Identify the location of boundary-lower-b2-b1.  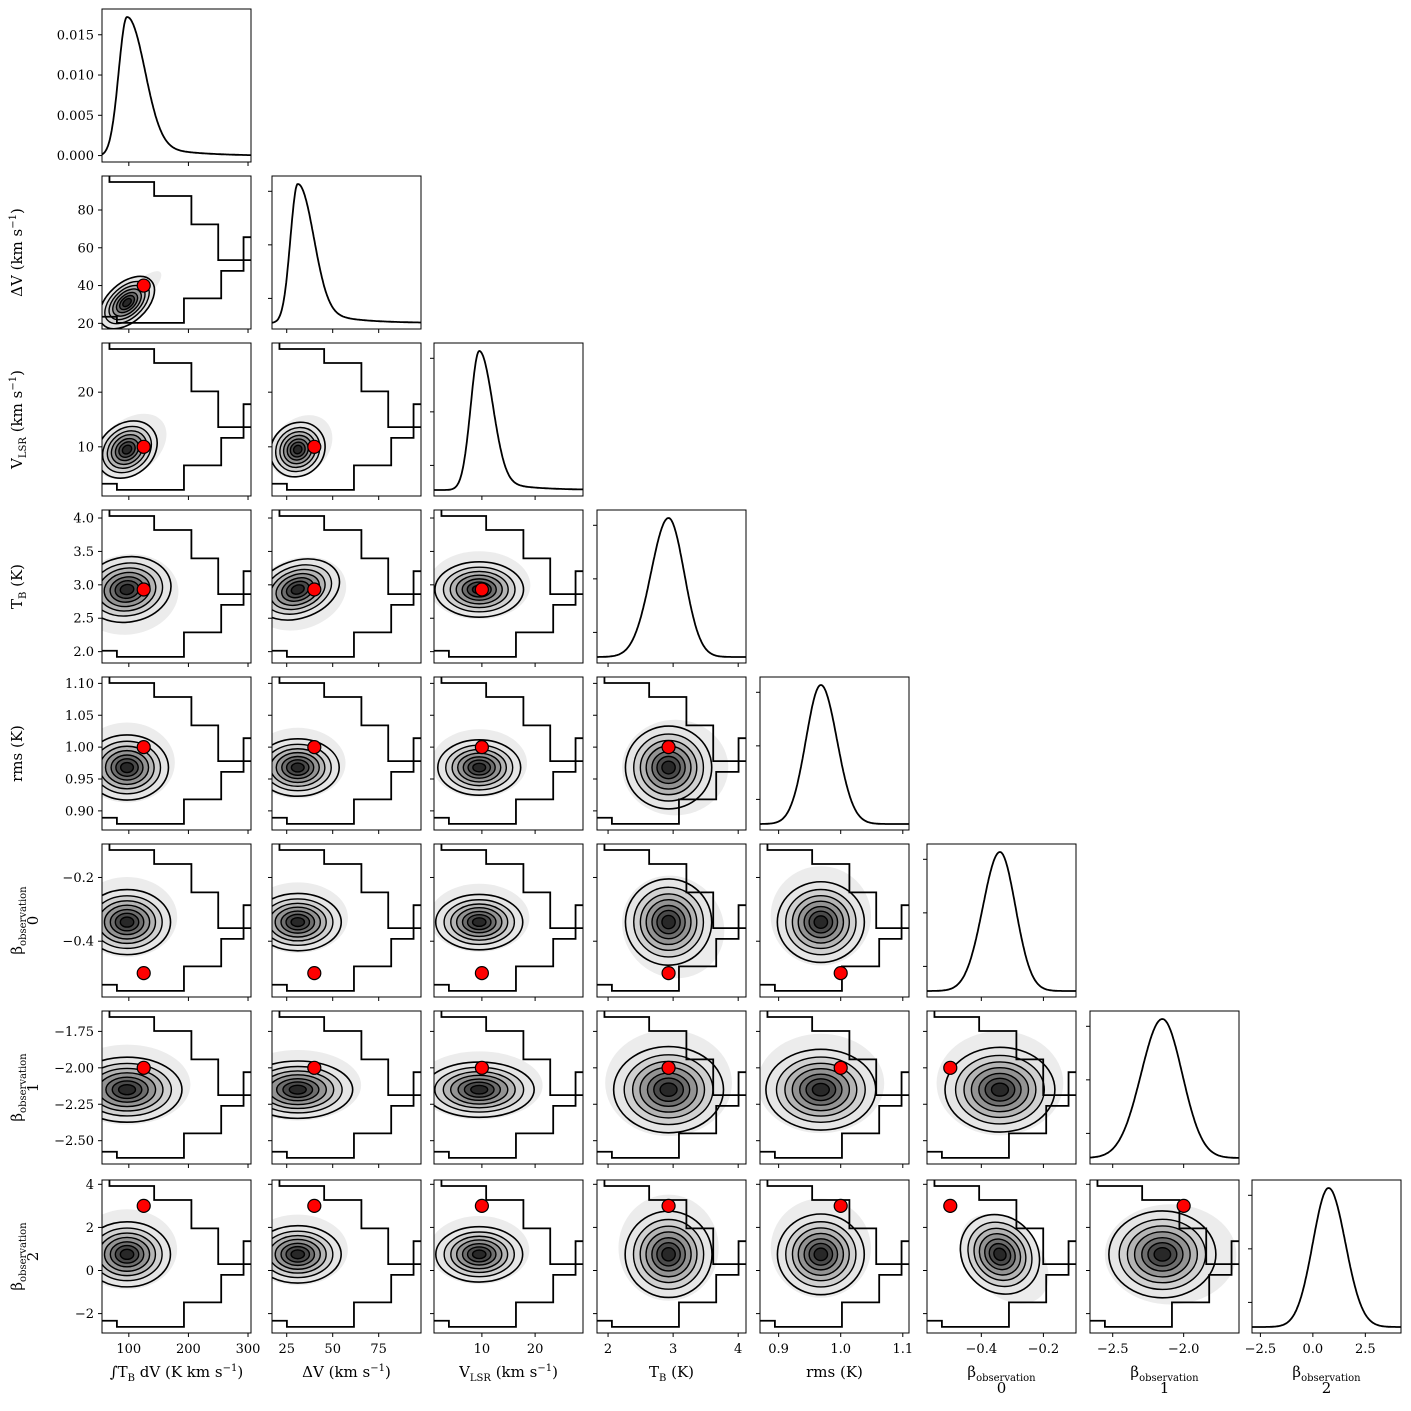
(1164, 1284).